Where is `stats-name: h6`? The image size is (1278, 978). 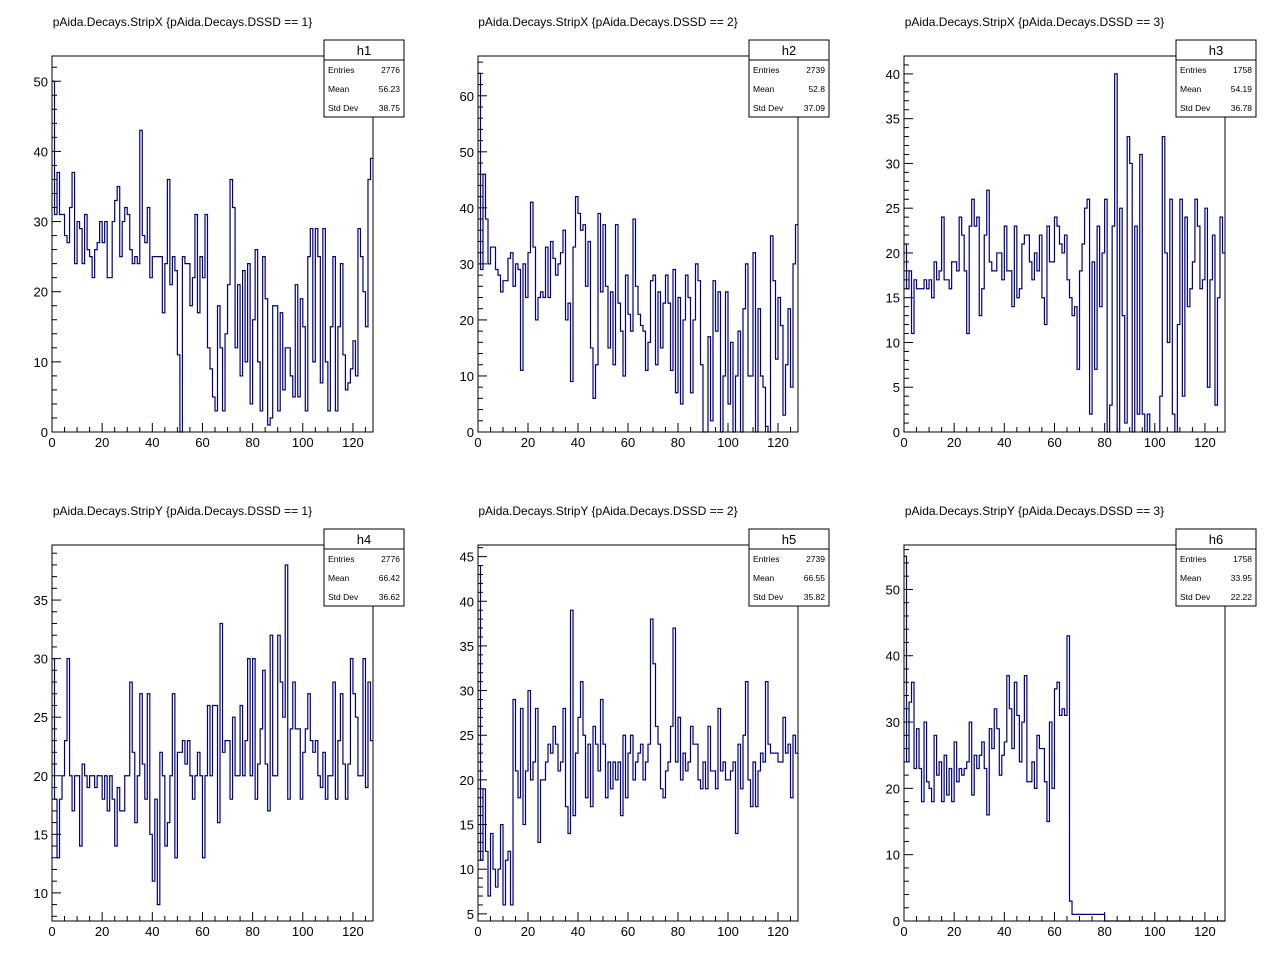
stats-name: h6 is located at coordinates (1216, 539).